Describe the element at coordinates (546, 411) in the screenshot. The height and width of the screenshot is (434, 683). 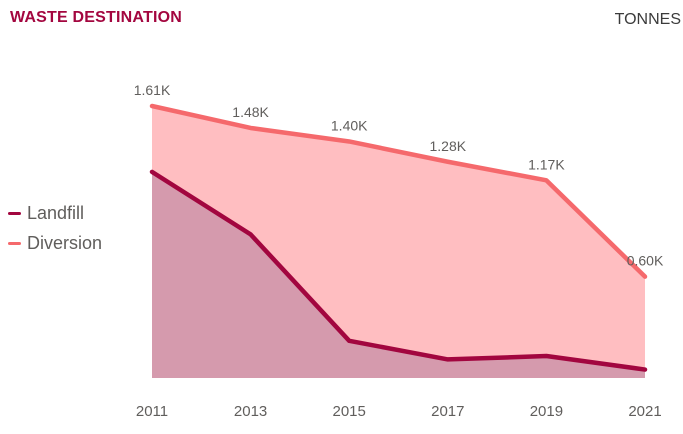
I see `x-axis-label: 2019` at that location.